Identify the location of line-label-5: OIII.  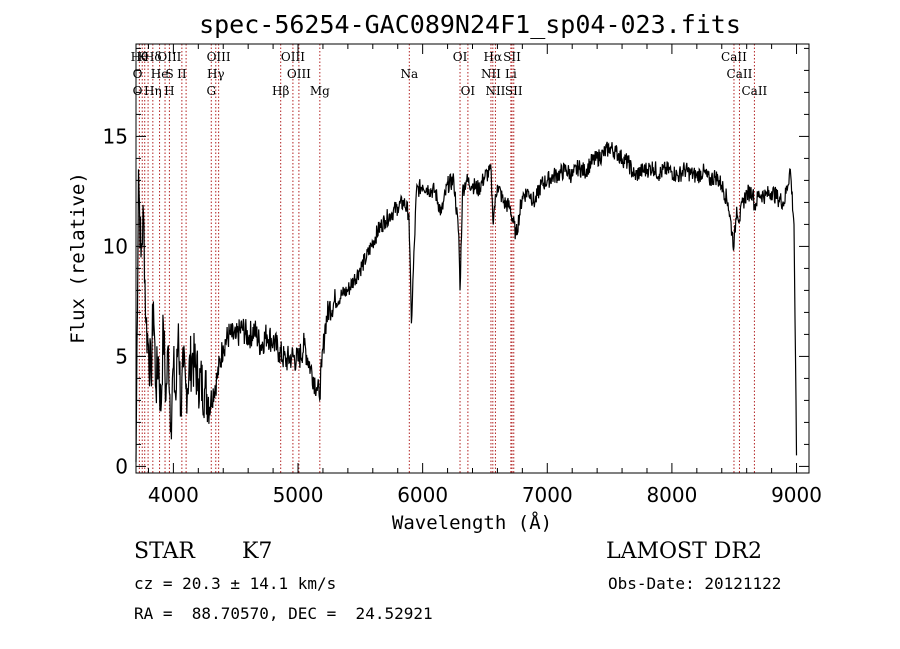
(293, 57).